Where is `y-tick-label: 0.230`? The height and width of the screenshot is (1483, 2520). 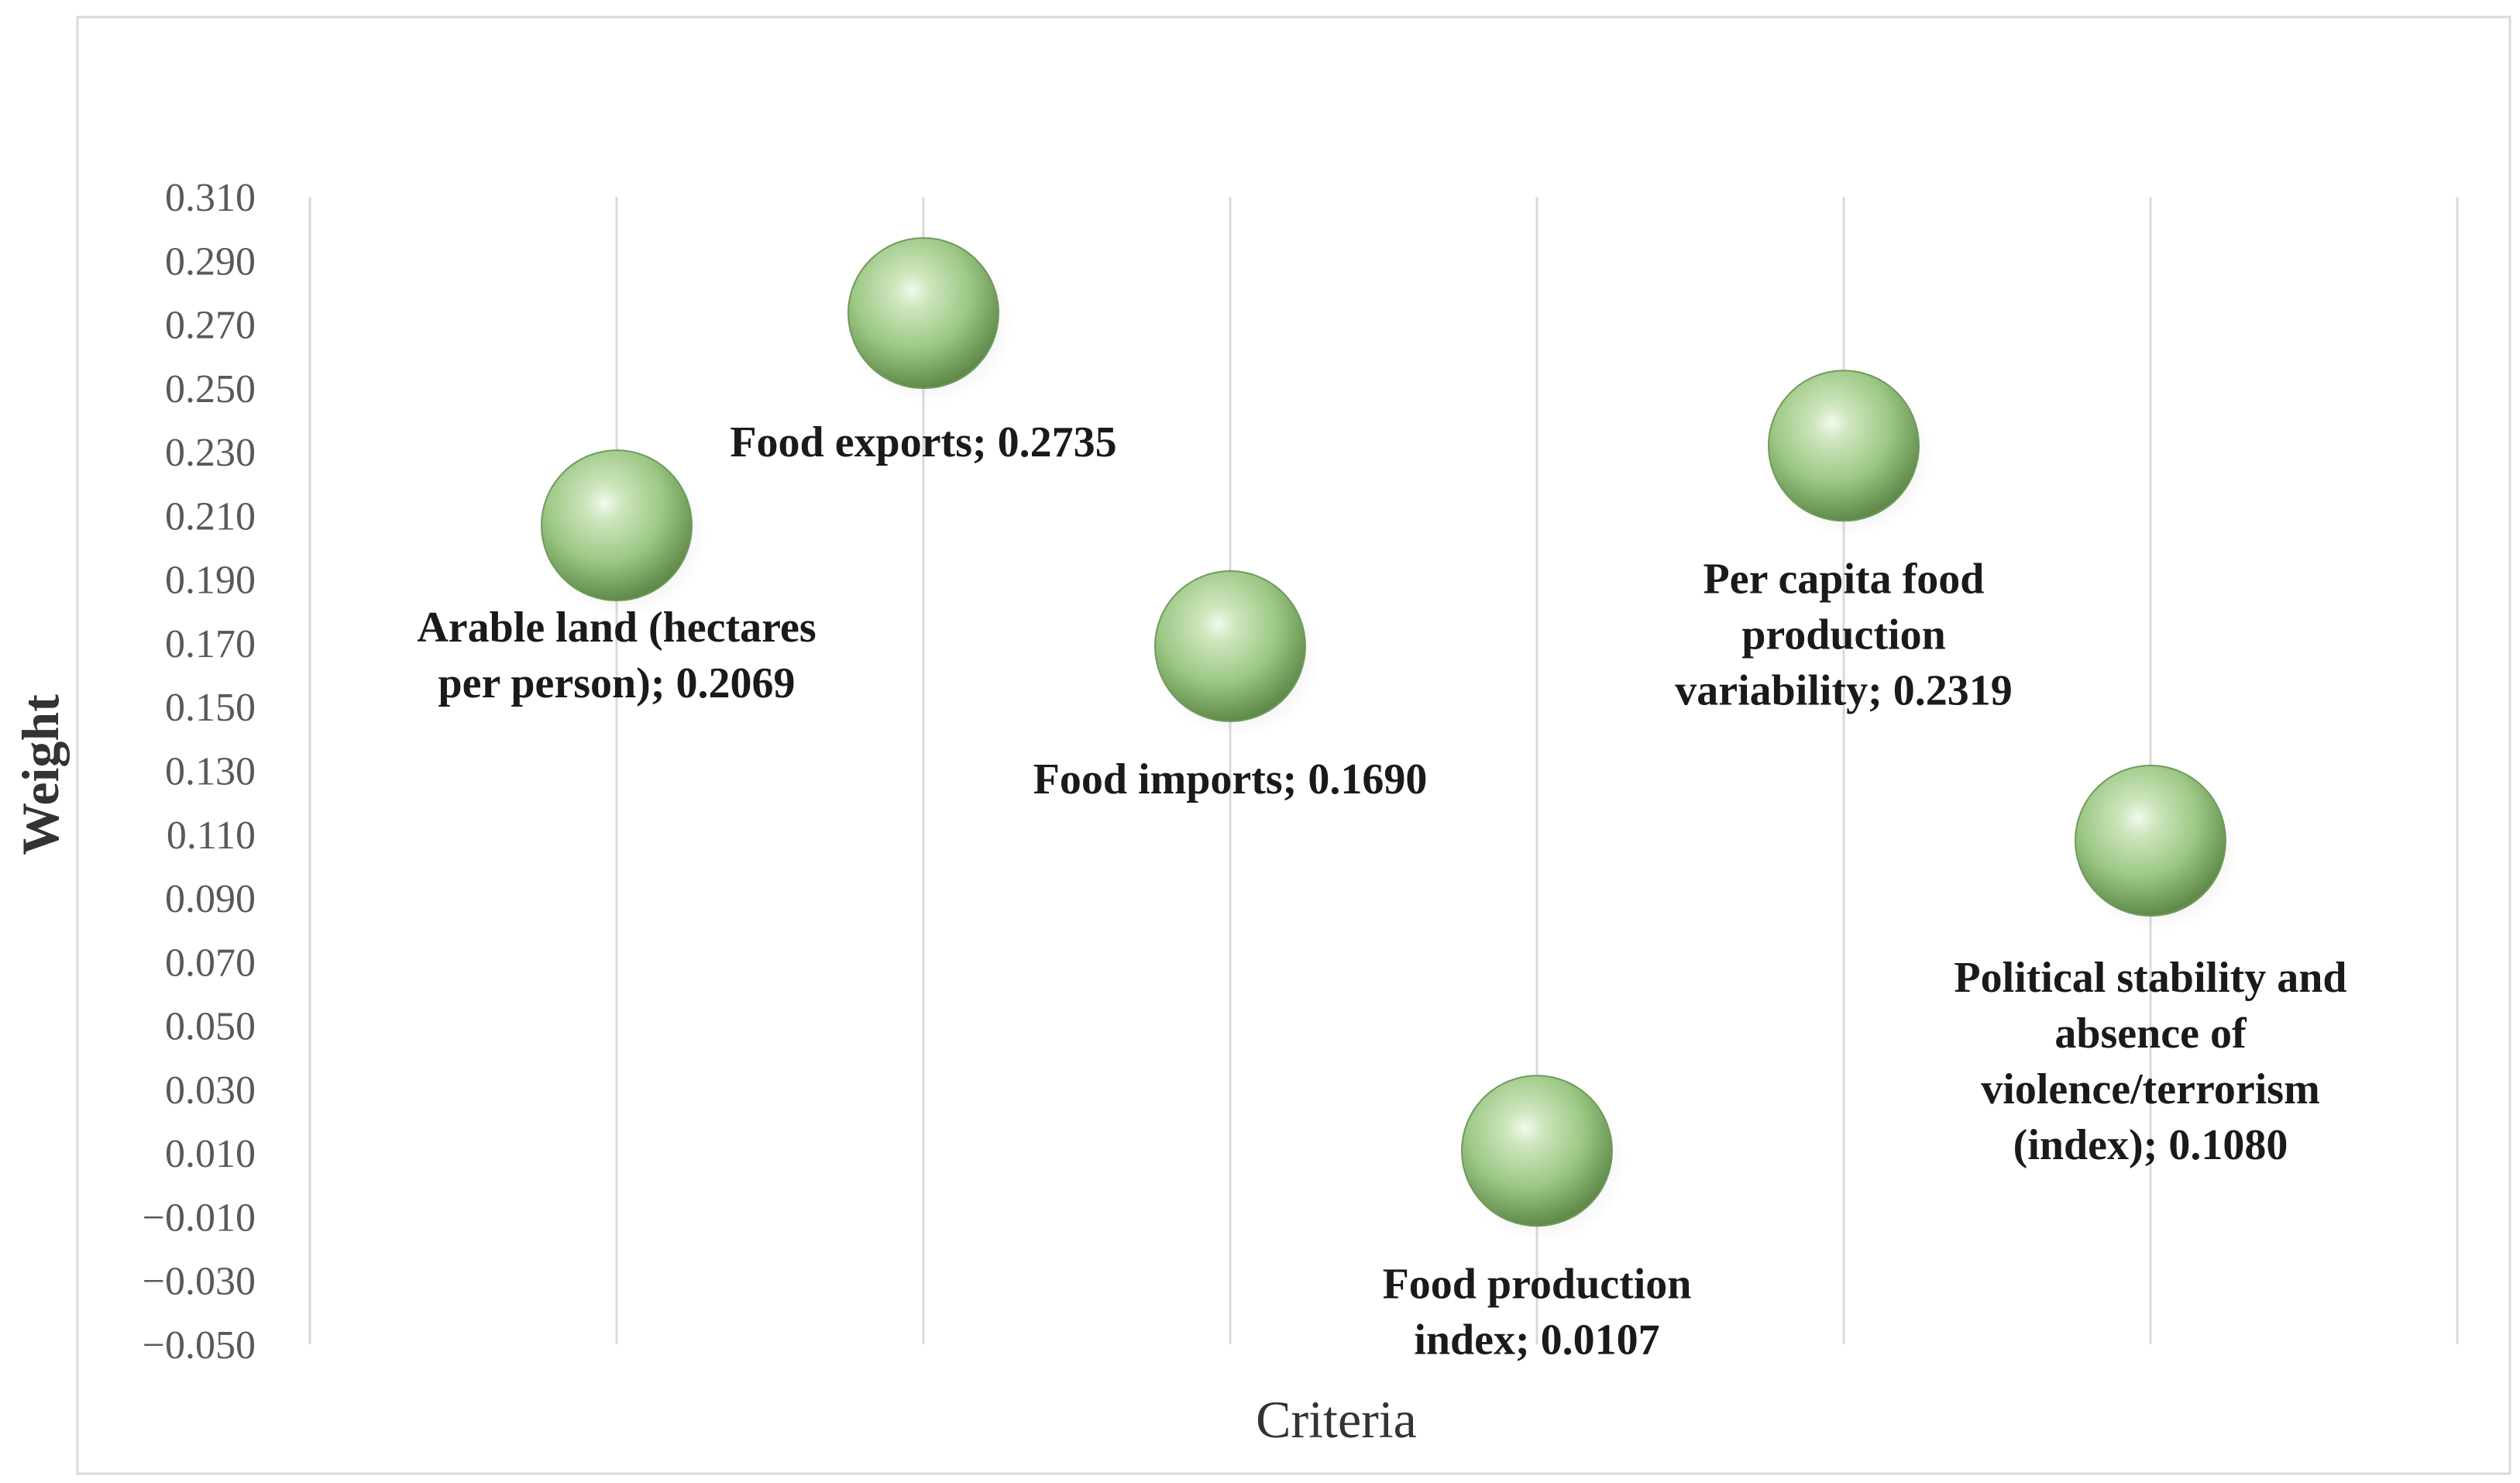
y-tick-label: 0.230 is located at coordinates (211, 453).